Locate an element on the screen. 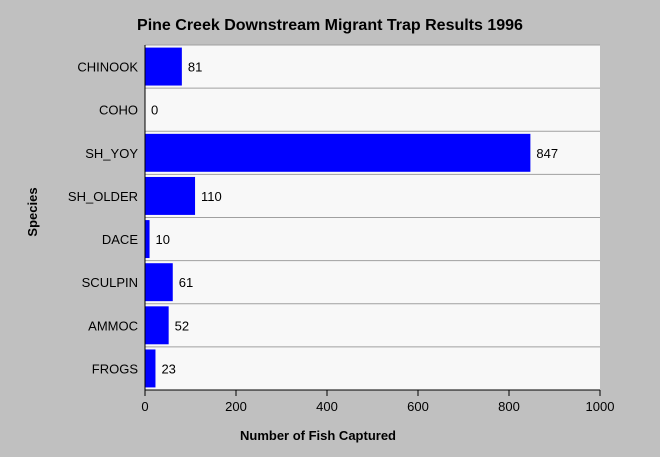 This screenshot has width=660, height=457. data-label: 847 is located at coordinates (547, 153).